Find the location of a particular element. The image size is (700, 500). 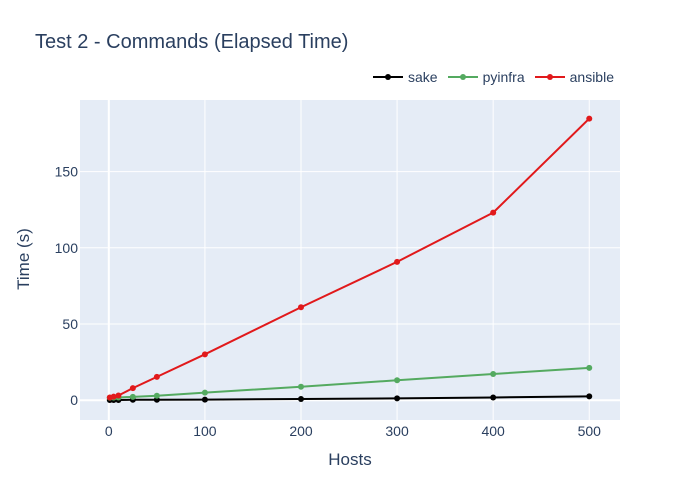

legend-label-ansible: ansible is located at coordinates (591, 77).